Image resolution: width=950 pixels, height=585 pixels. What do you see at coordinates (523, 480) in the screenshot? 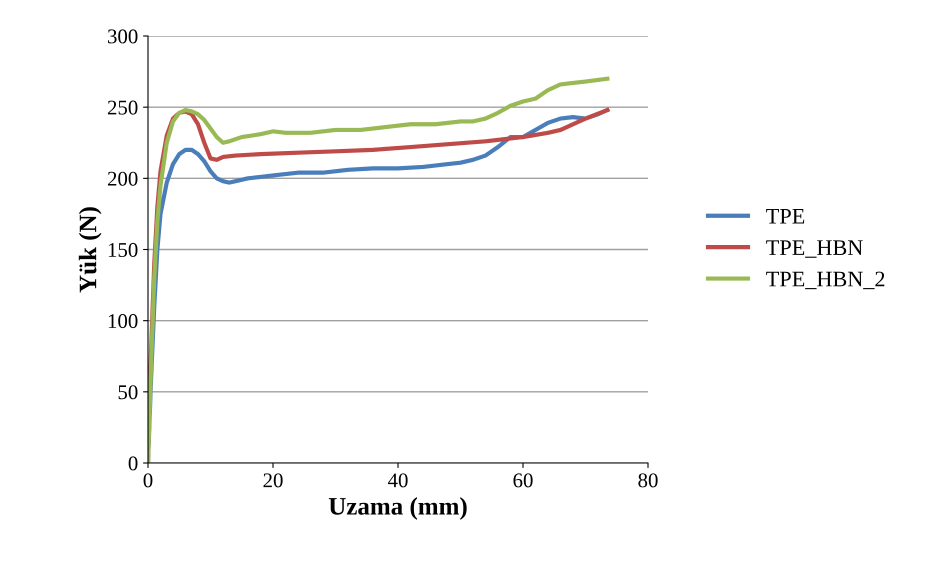
I see `x-tick-label: 60` at bounding box center [523, 480].